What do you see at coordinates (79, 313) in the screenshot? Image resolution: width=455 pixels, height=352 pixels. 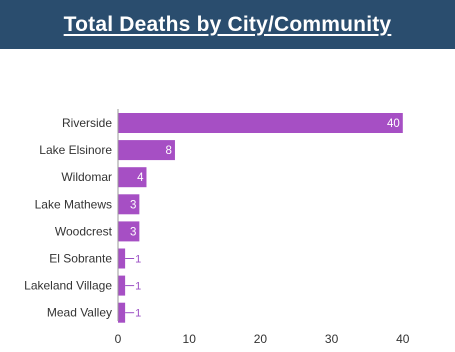 I see `category-label: Mead Valley` at bounding box center [79, 313].